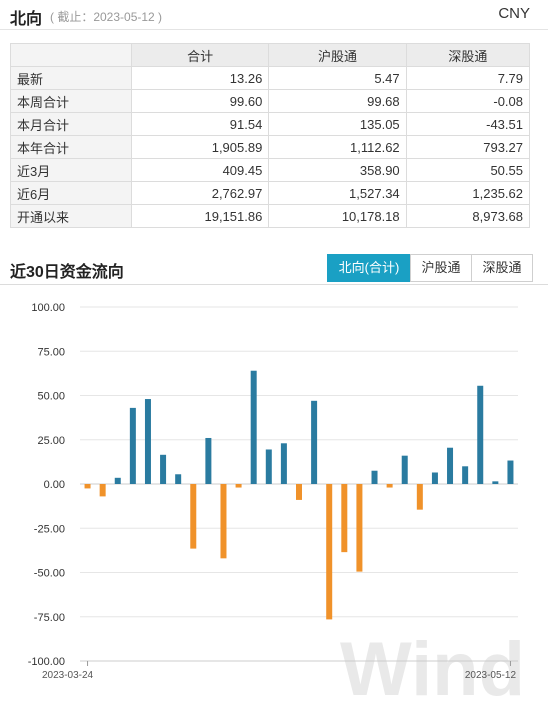 The image size is (548, 704). I want to click on table-cell: 409.45, so click(200, 170).